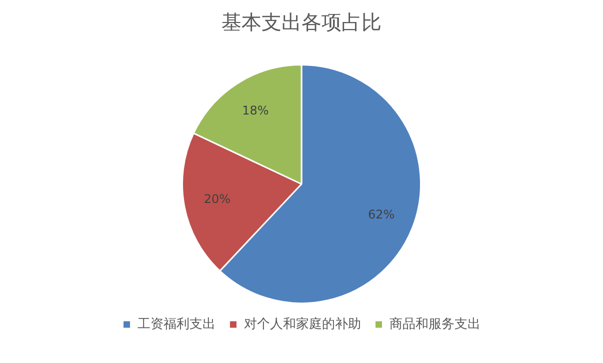 The width and height of the screenshot is (603, 363). I want to click on legend-label: 对个人和家庭的补助, so click(302, 324).